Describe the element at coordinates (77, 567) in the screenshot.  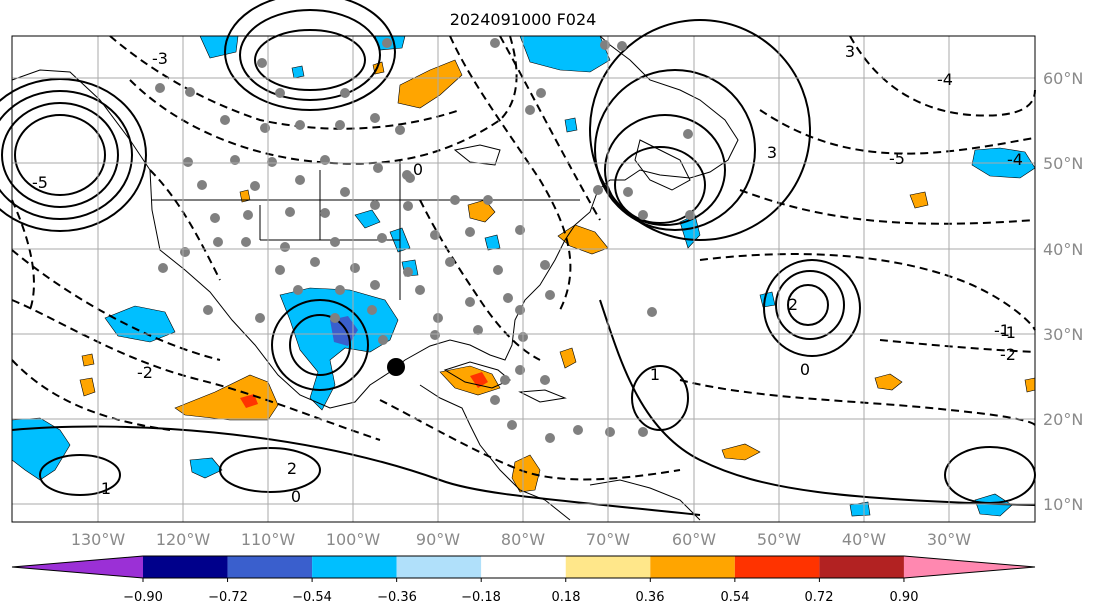
I see `colorbar-extend-low` at that location.